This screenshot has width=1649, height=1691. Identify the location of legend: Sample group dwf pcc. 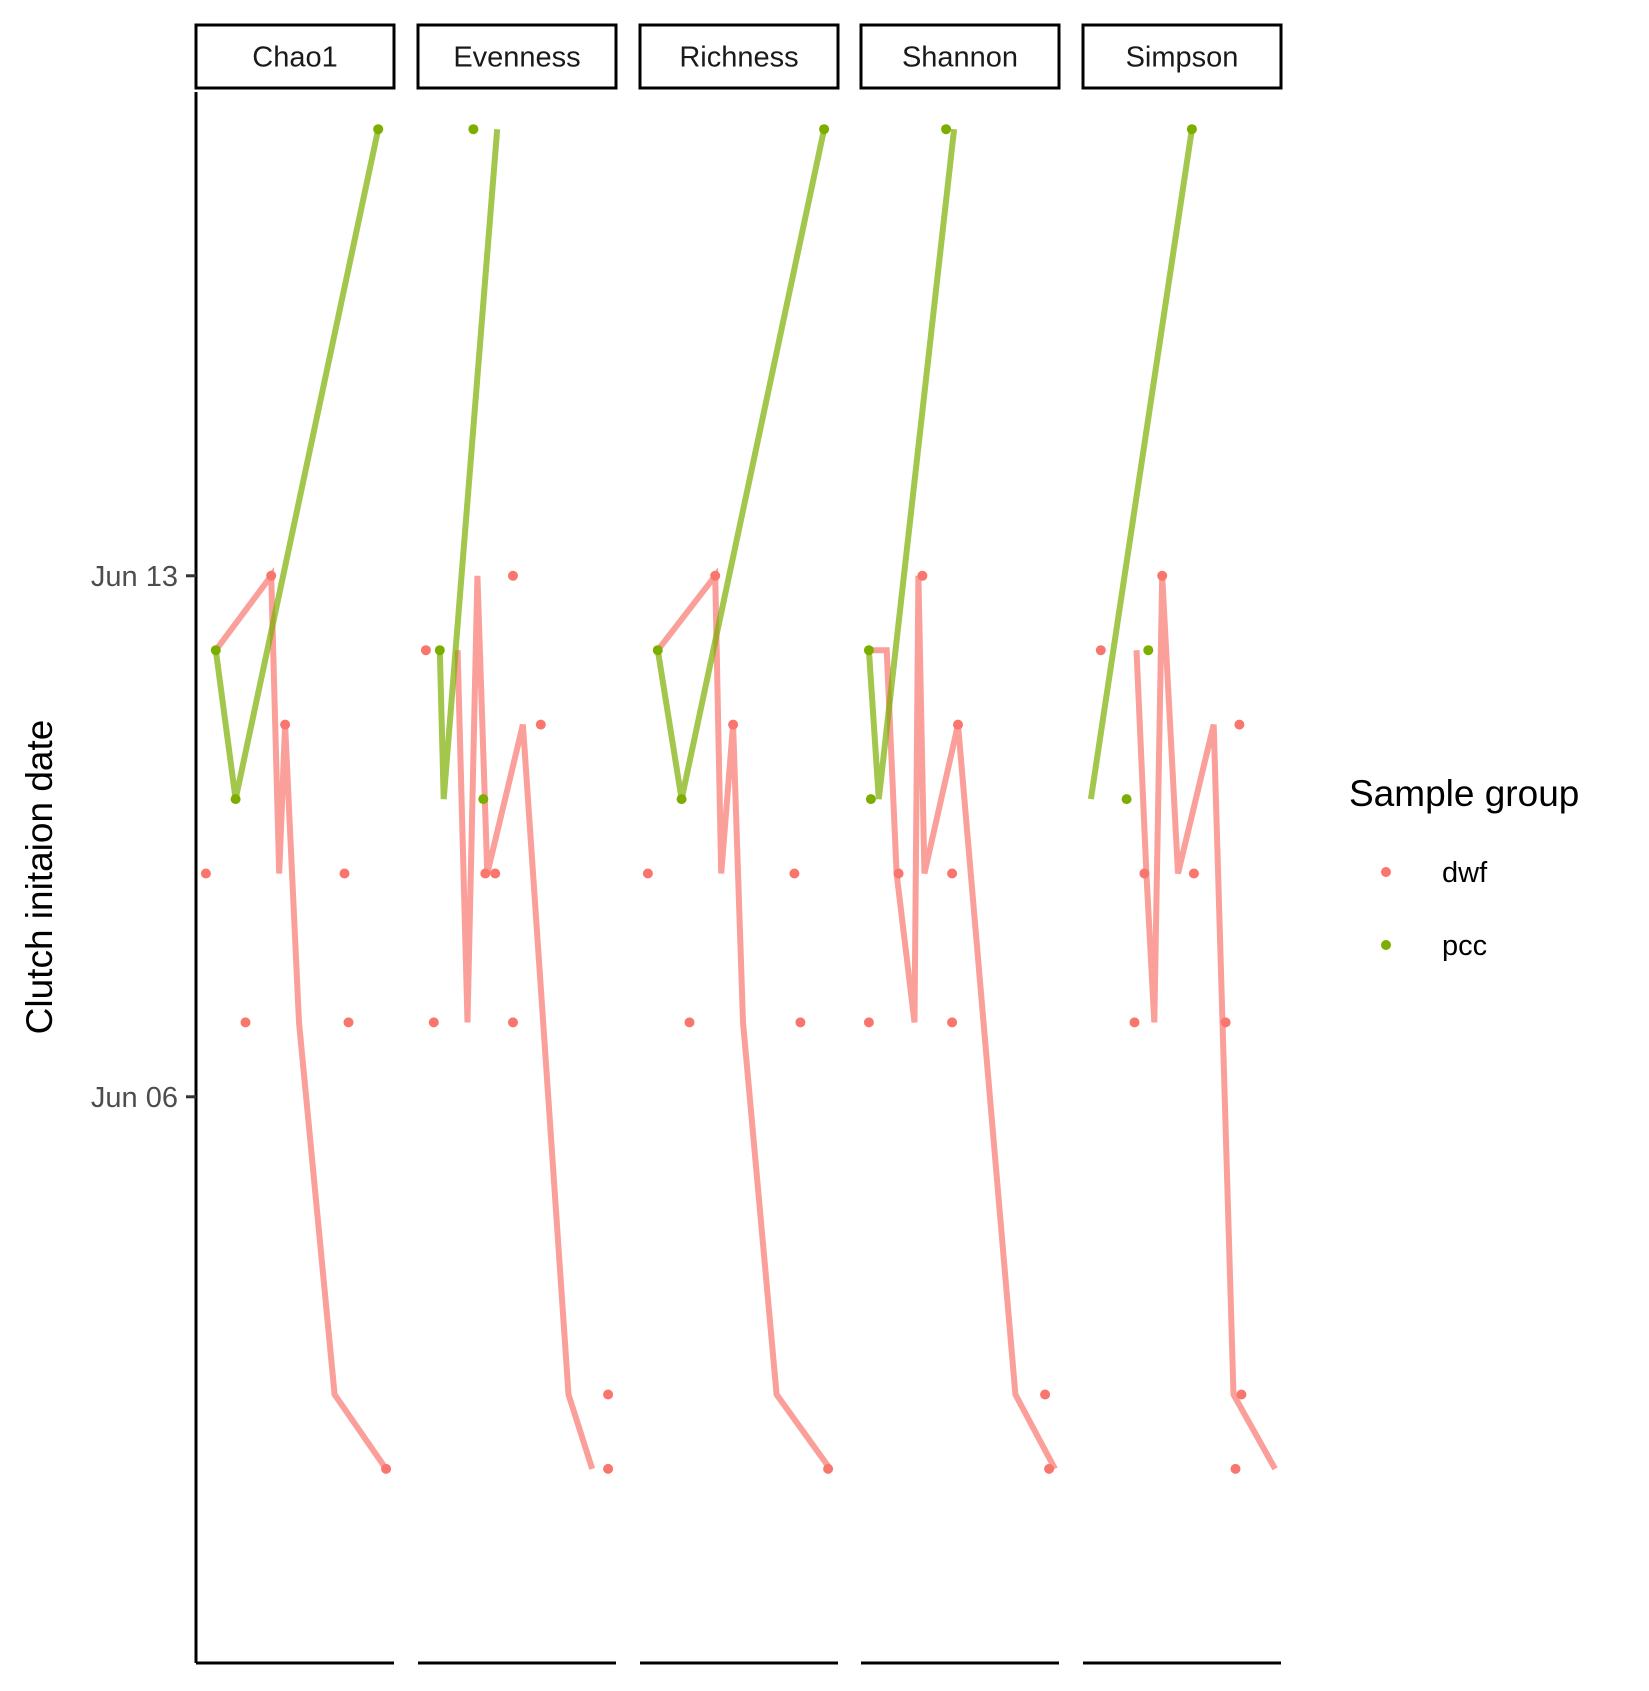
(1464, 867).